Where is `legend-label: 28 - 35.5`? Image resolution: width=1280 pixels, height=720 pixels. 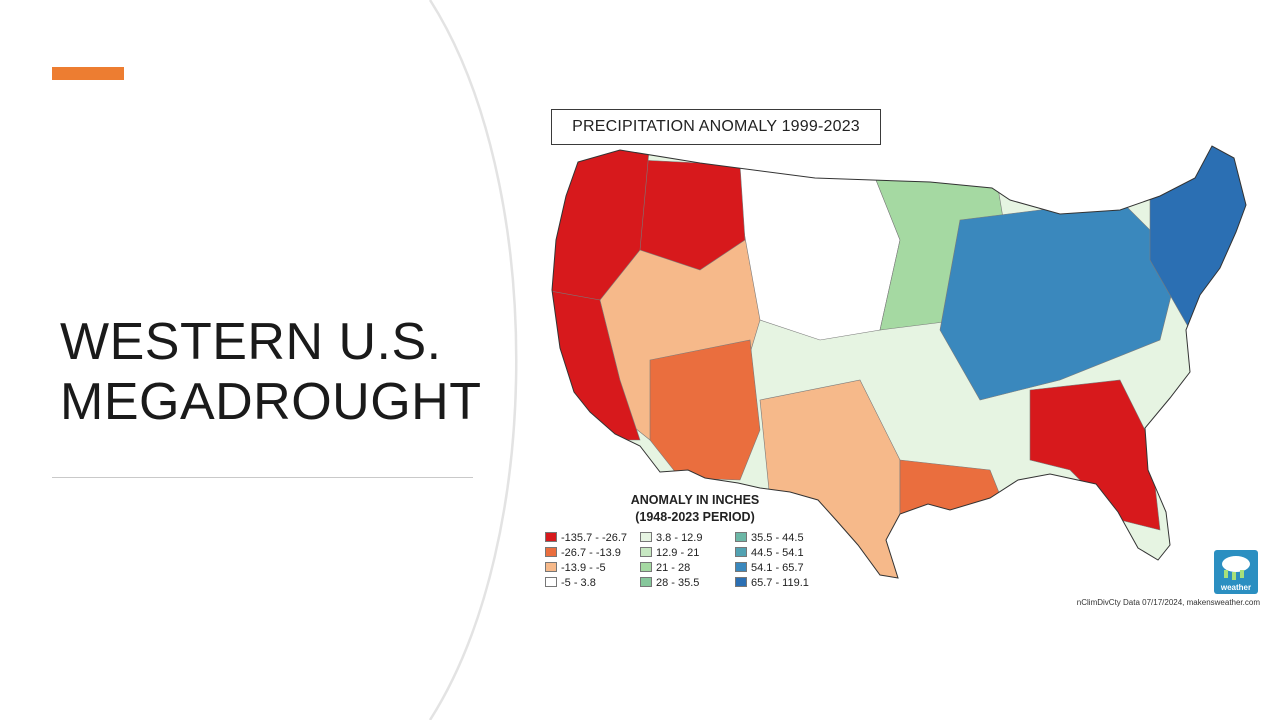
legend-label: 28 - 35.5 is located at coordinates (678, 583).